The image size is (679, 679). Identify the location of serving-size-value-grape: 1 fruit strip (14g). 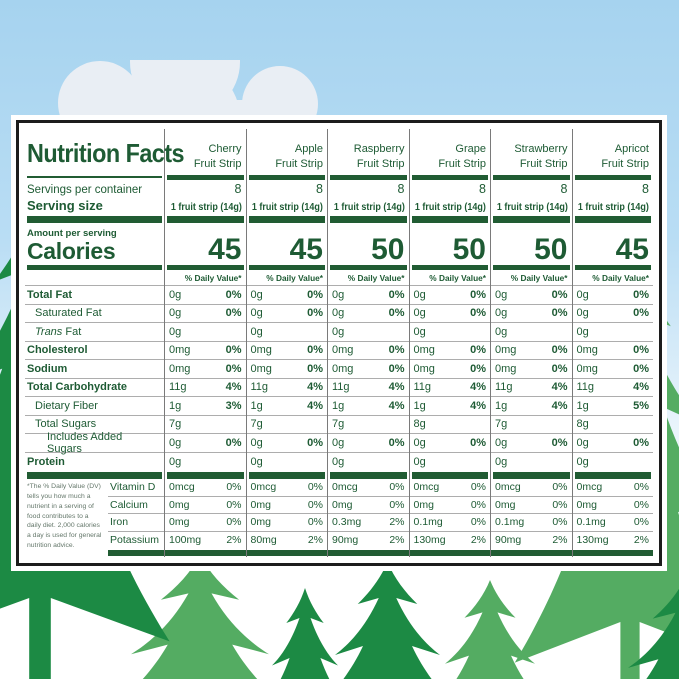
(450, 206).